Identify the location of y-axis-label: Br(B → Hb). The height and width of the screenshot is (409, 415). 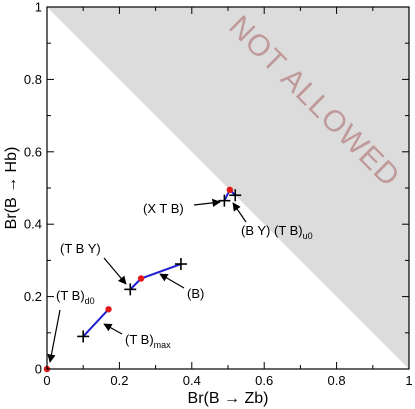
(11, 188).